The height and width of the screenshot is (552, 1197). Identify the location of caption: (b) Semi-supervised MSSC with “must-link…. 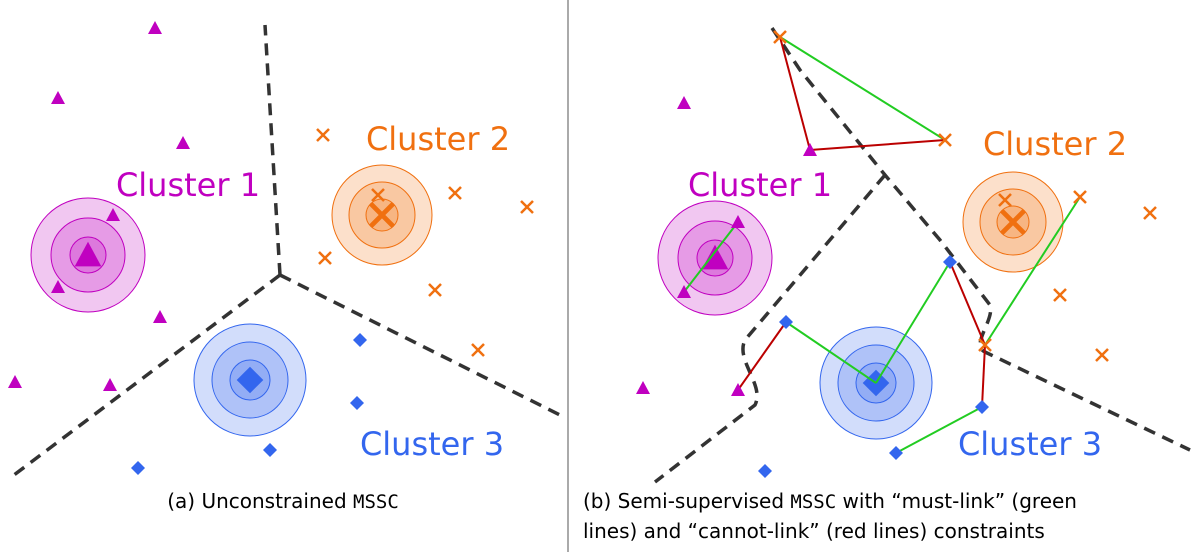
(830, 501).